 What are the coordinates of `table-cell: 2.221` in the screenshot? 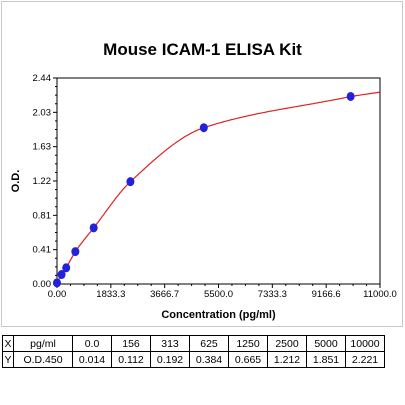 It's located at (365, 359).